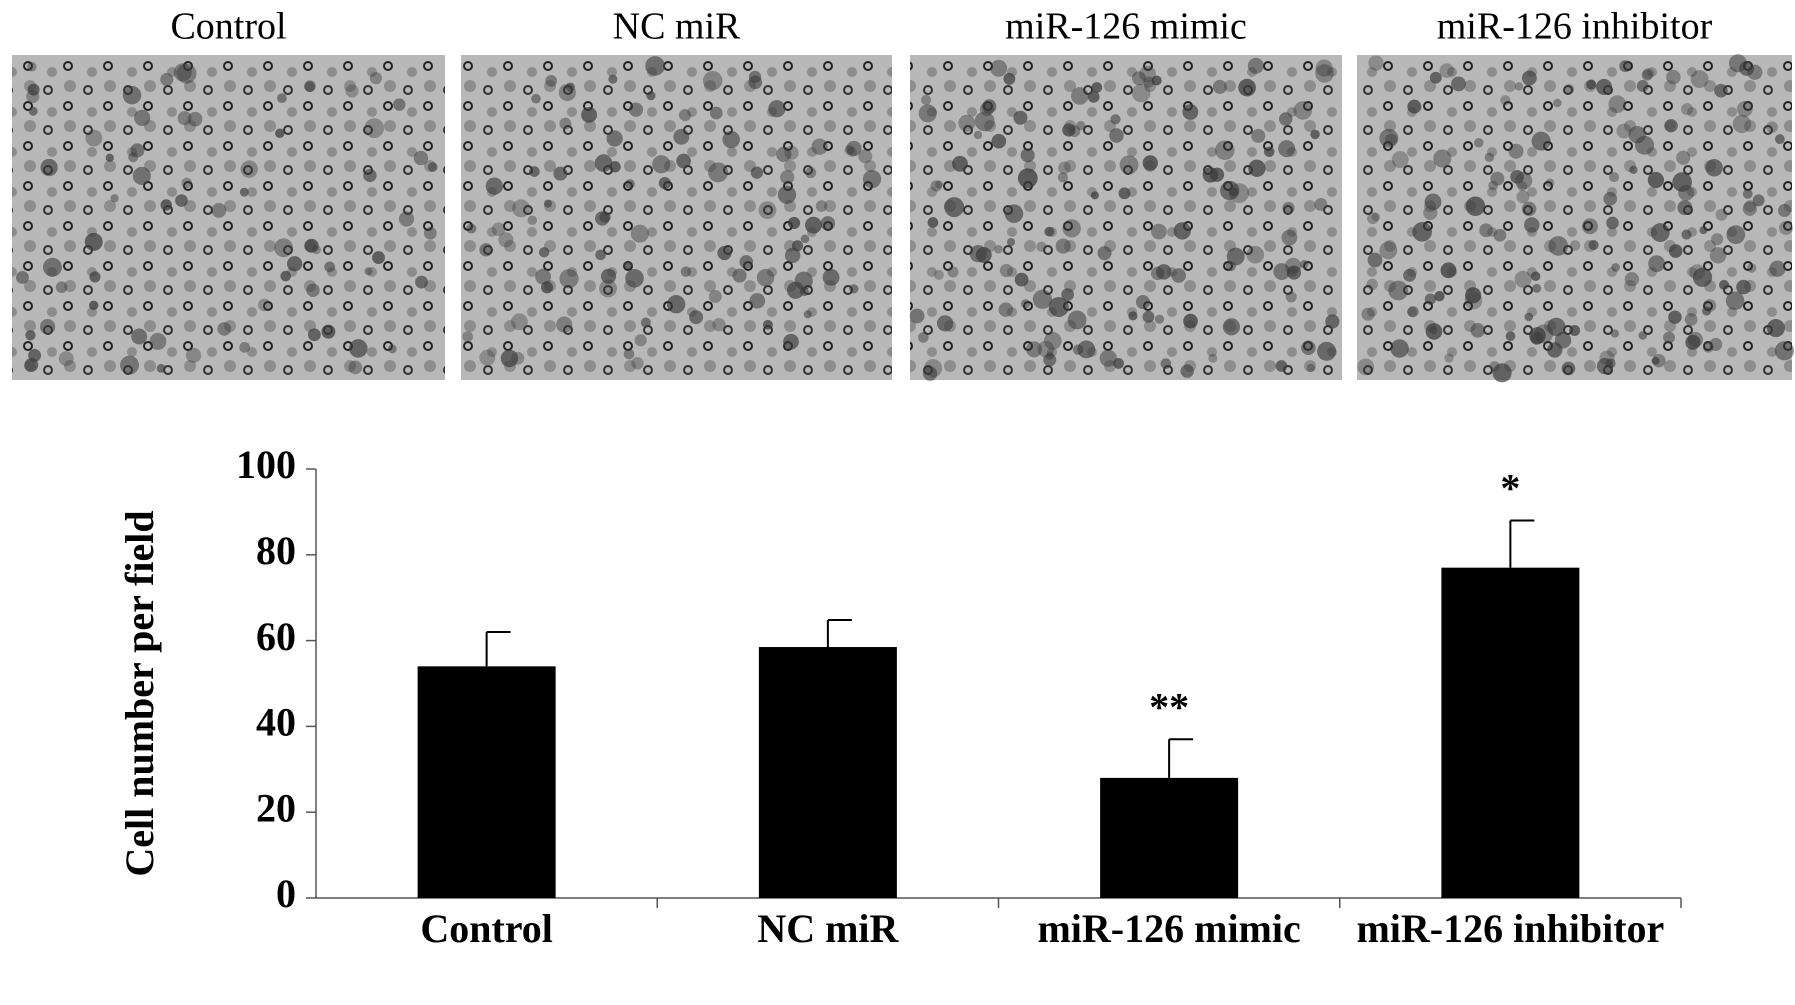 Image resolution: width=1795 pixels, height=1005 pixels. I want to click on y-tick-label: 0, so click(286, 893).